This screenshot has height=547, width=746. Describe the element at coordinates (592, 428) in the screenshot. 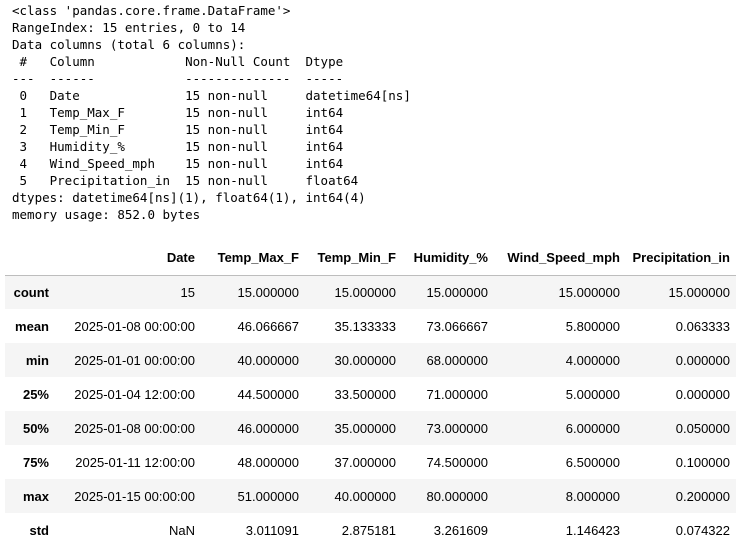

I see `table-cell: 6.000000` at that location.